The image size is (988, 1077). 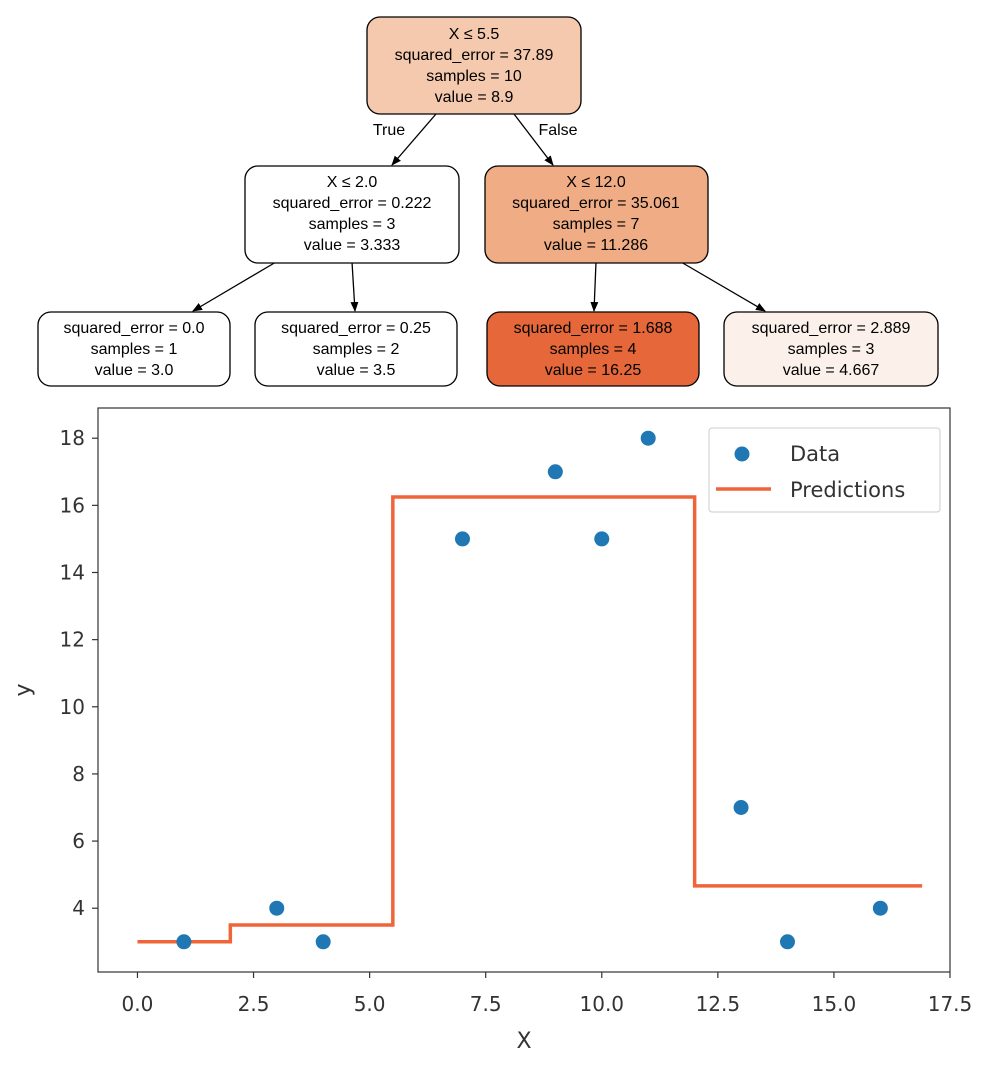 What do you see at coordinates (547, 994) in the screenshot?
I see `x-axis: 0.0 2.5 5.0 7.5 10.0 12.5 15.0 17.5` at bounding box center [547, 994].